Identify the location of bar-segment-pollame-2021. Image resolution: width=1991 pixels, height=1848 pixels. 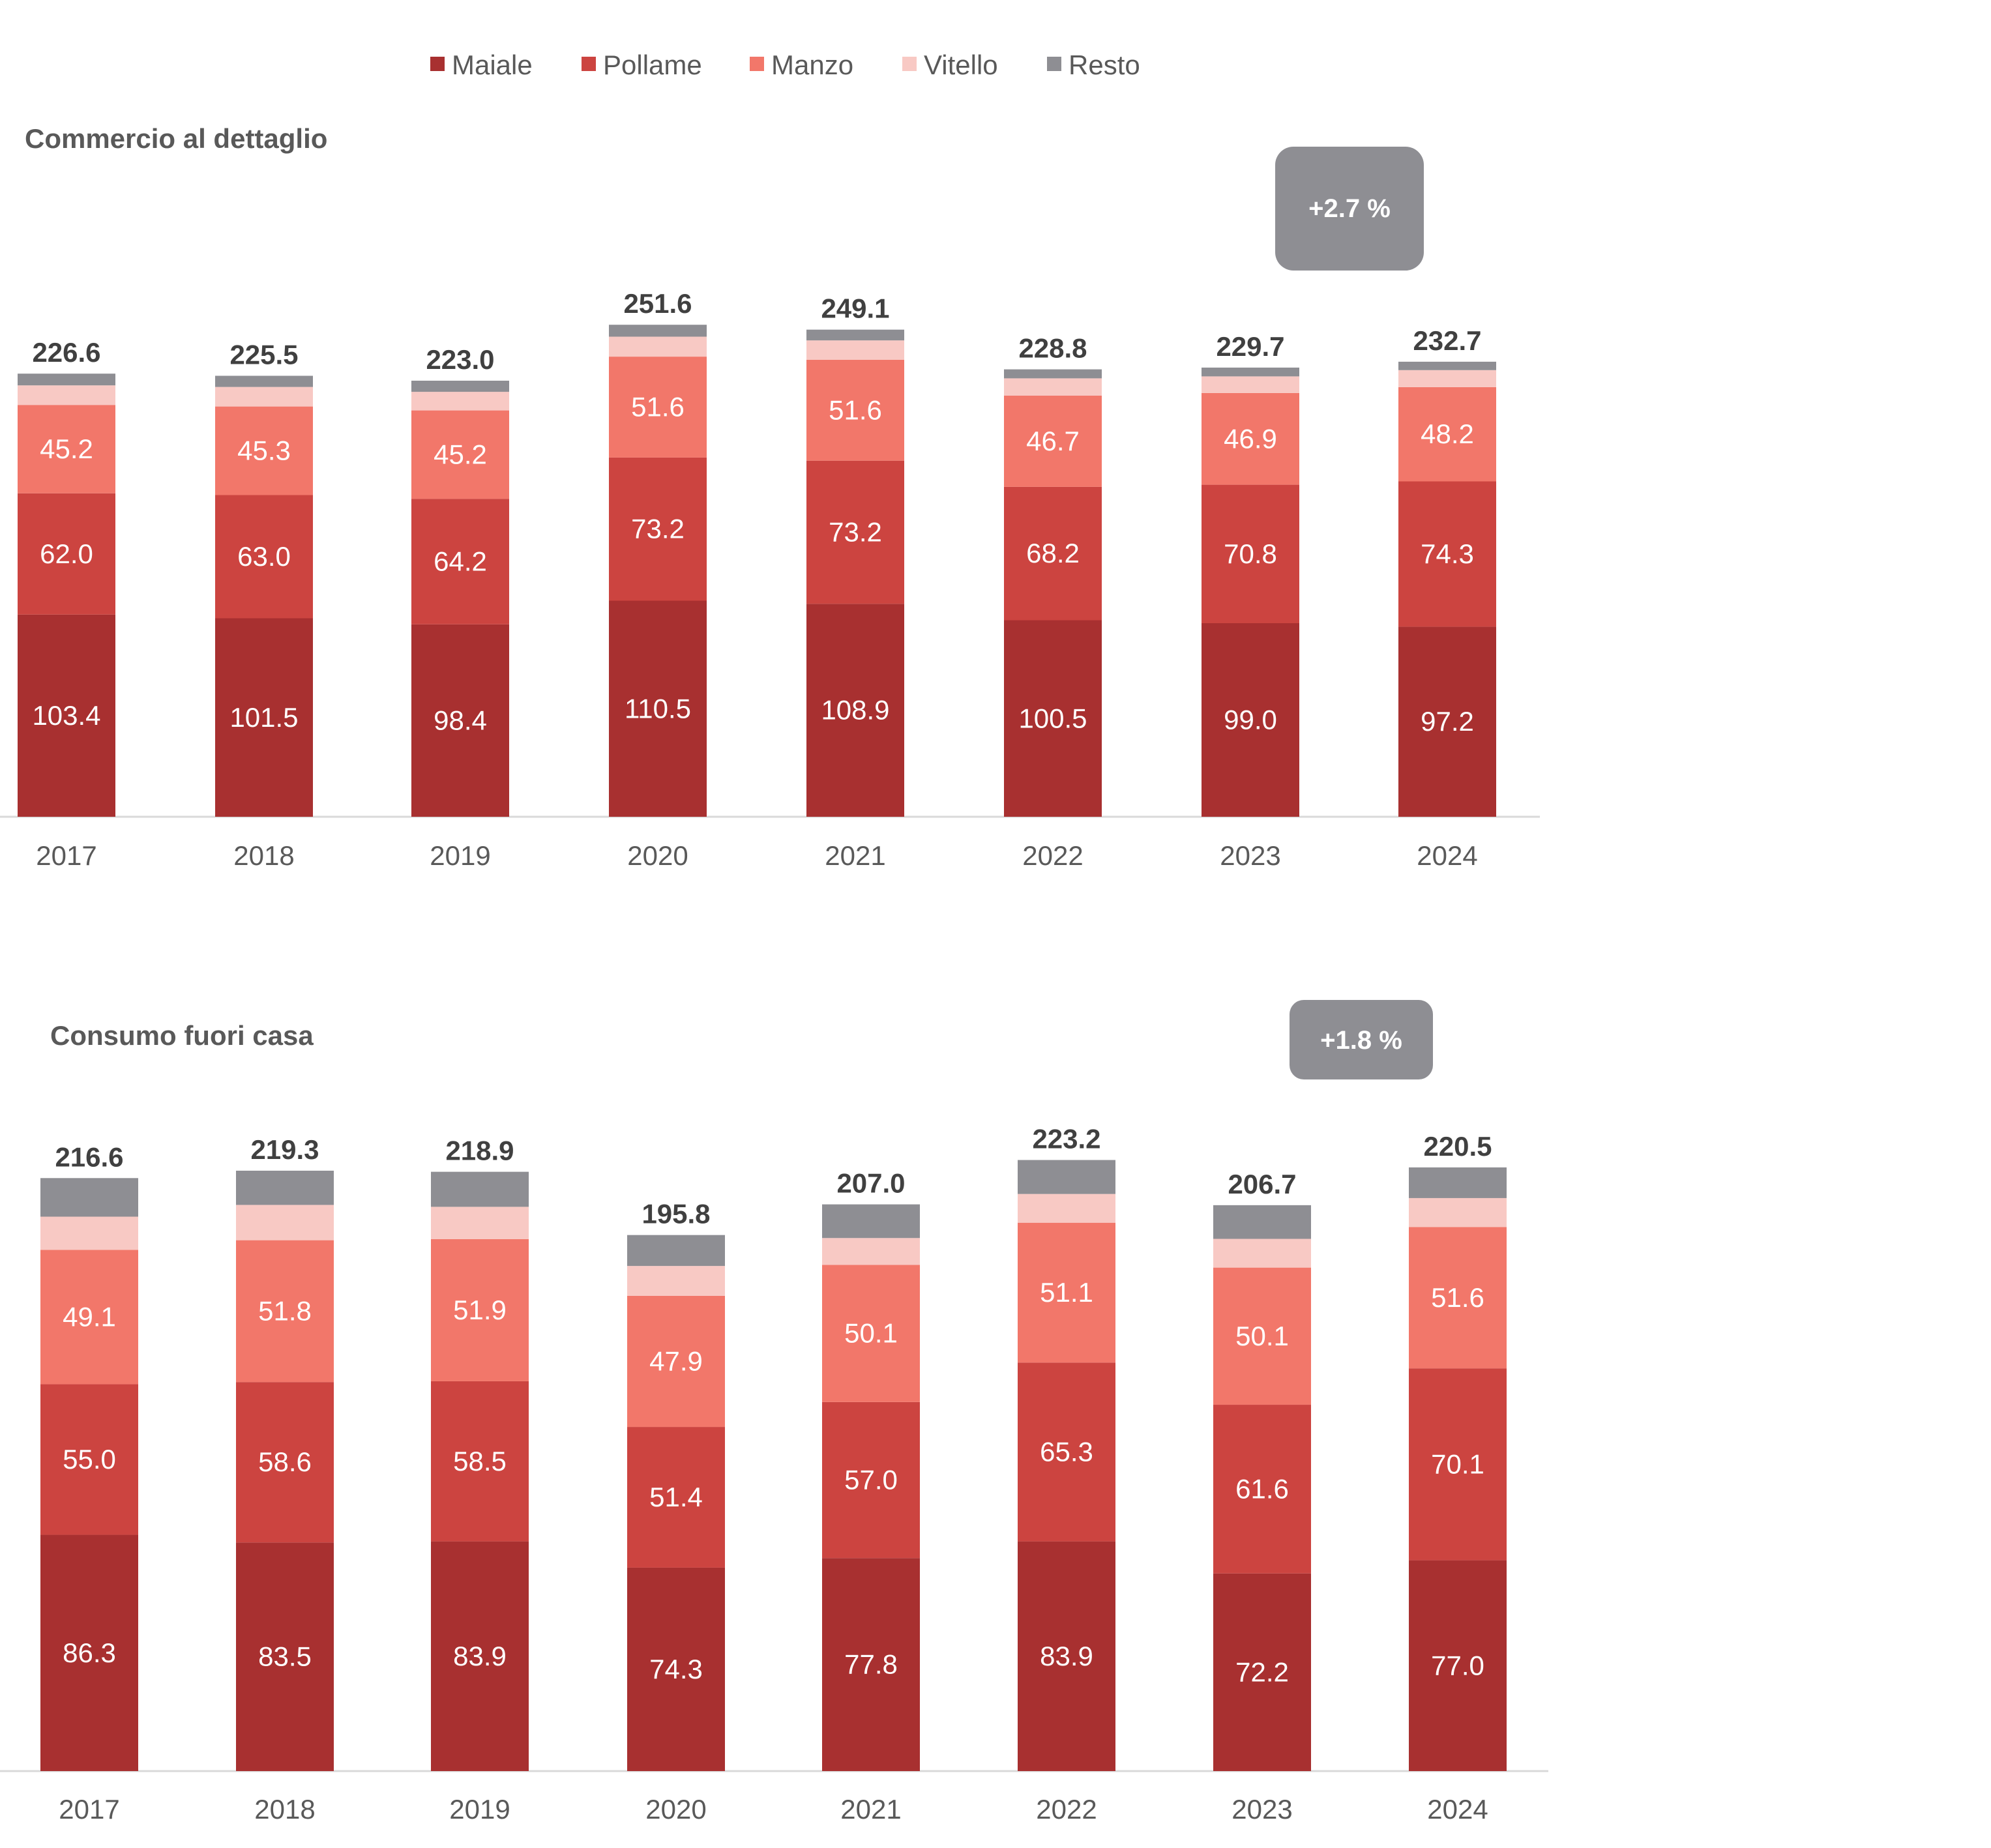
(855, 532).